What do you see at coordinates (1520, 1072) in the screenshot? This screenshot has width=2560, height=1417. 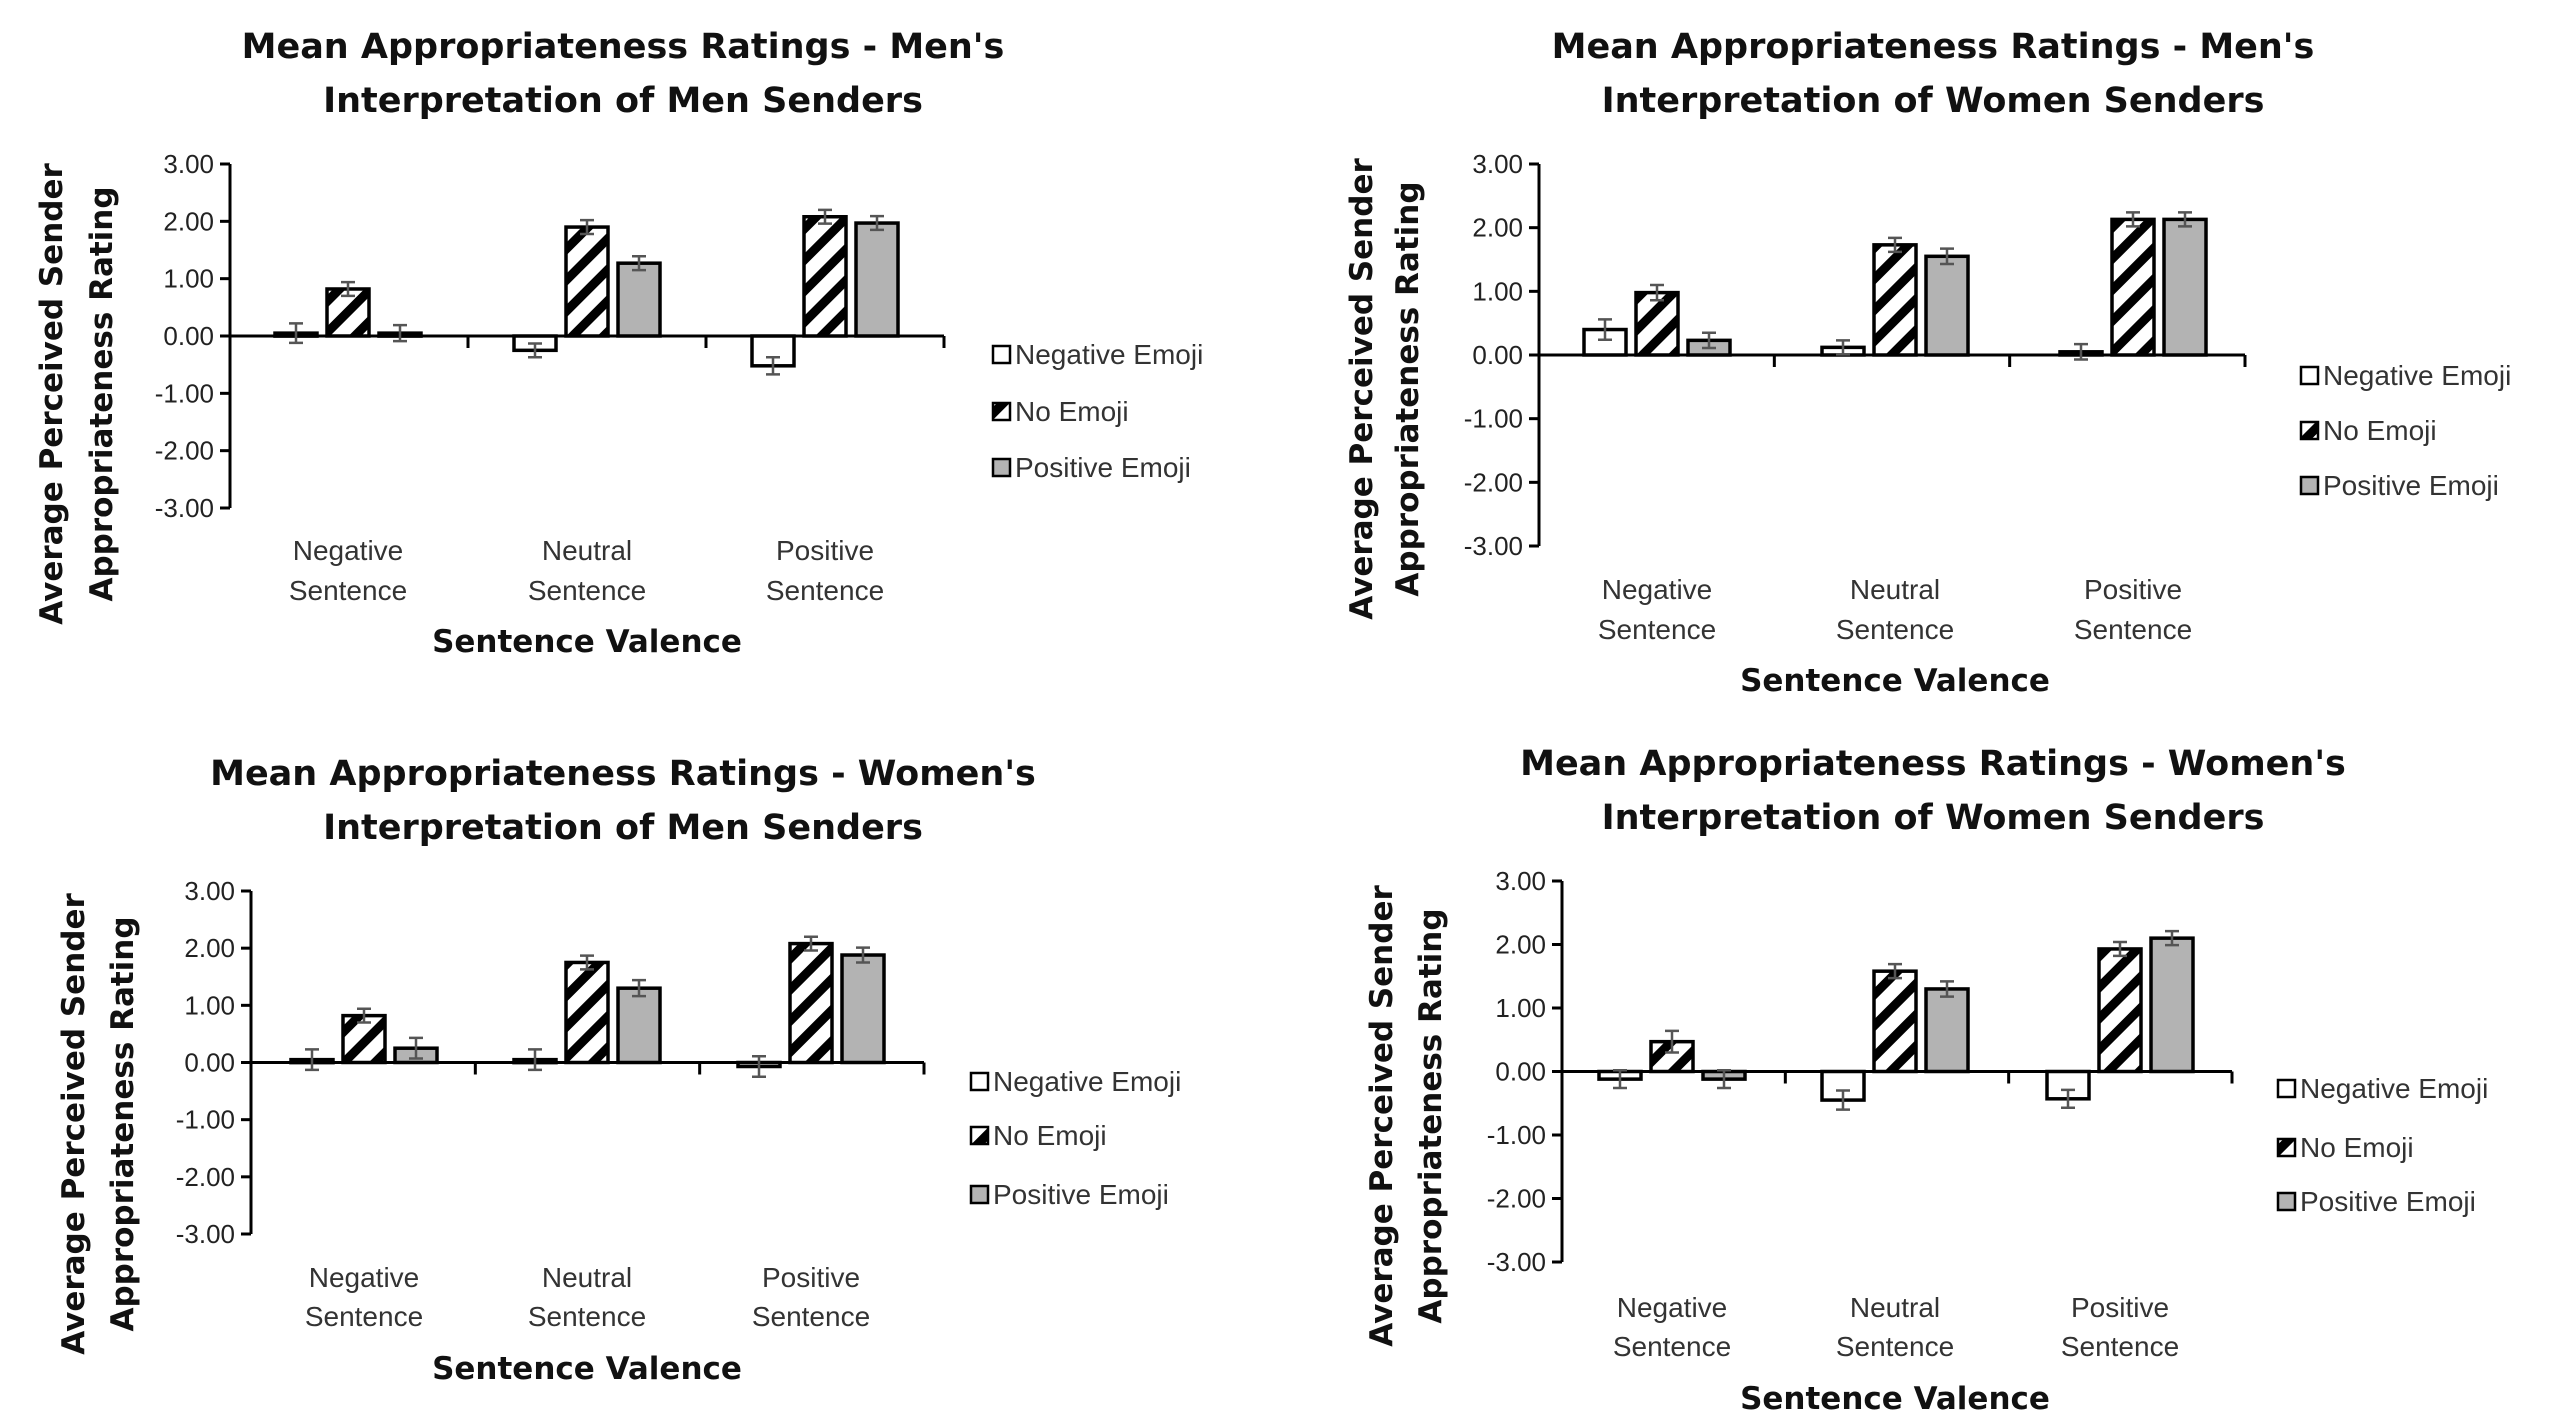 I see `y-tick-label: 0.00` at bounding box center [1520, 1072].